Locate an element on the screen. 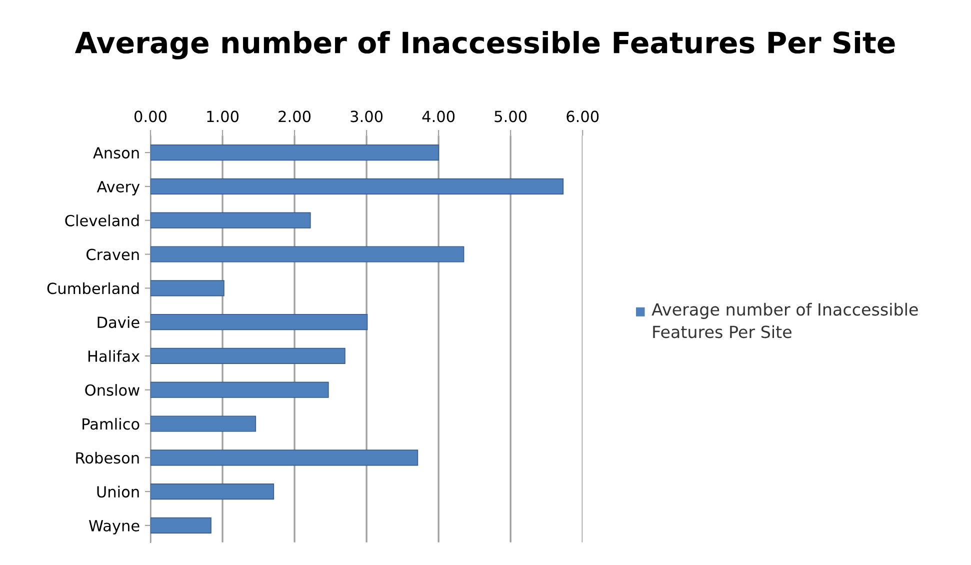  x-tick-label: 1.00 is located at coordinates (223, 116).